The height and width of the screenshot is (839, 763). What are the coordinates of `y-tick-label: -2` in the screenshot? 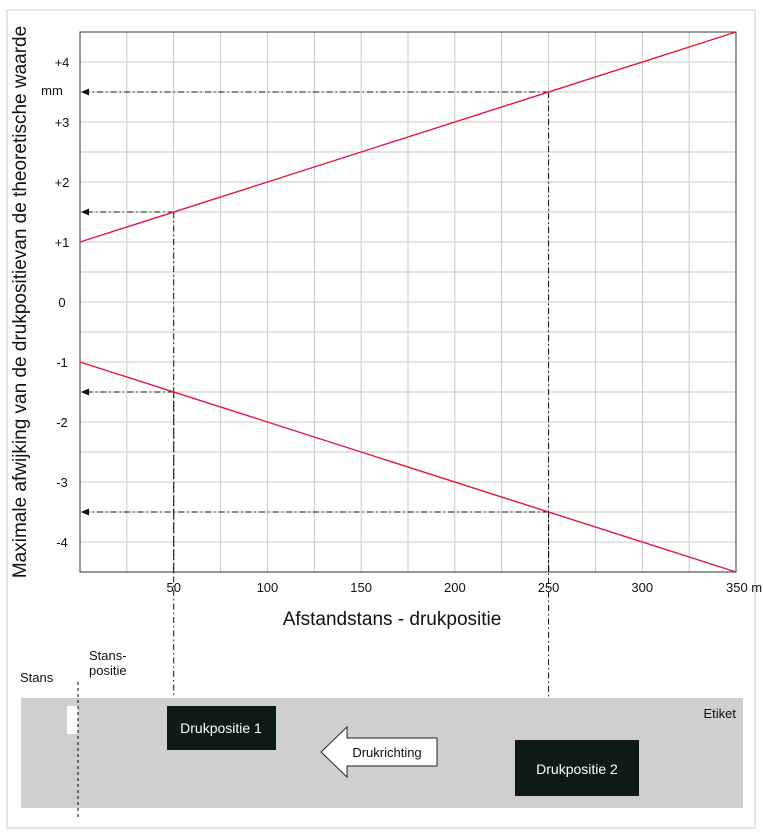 It's located at (62, 422).